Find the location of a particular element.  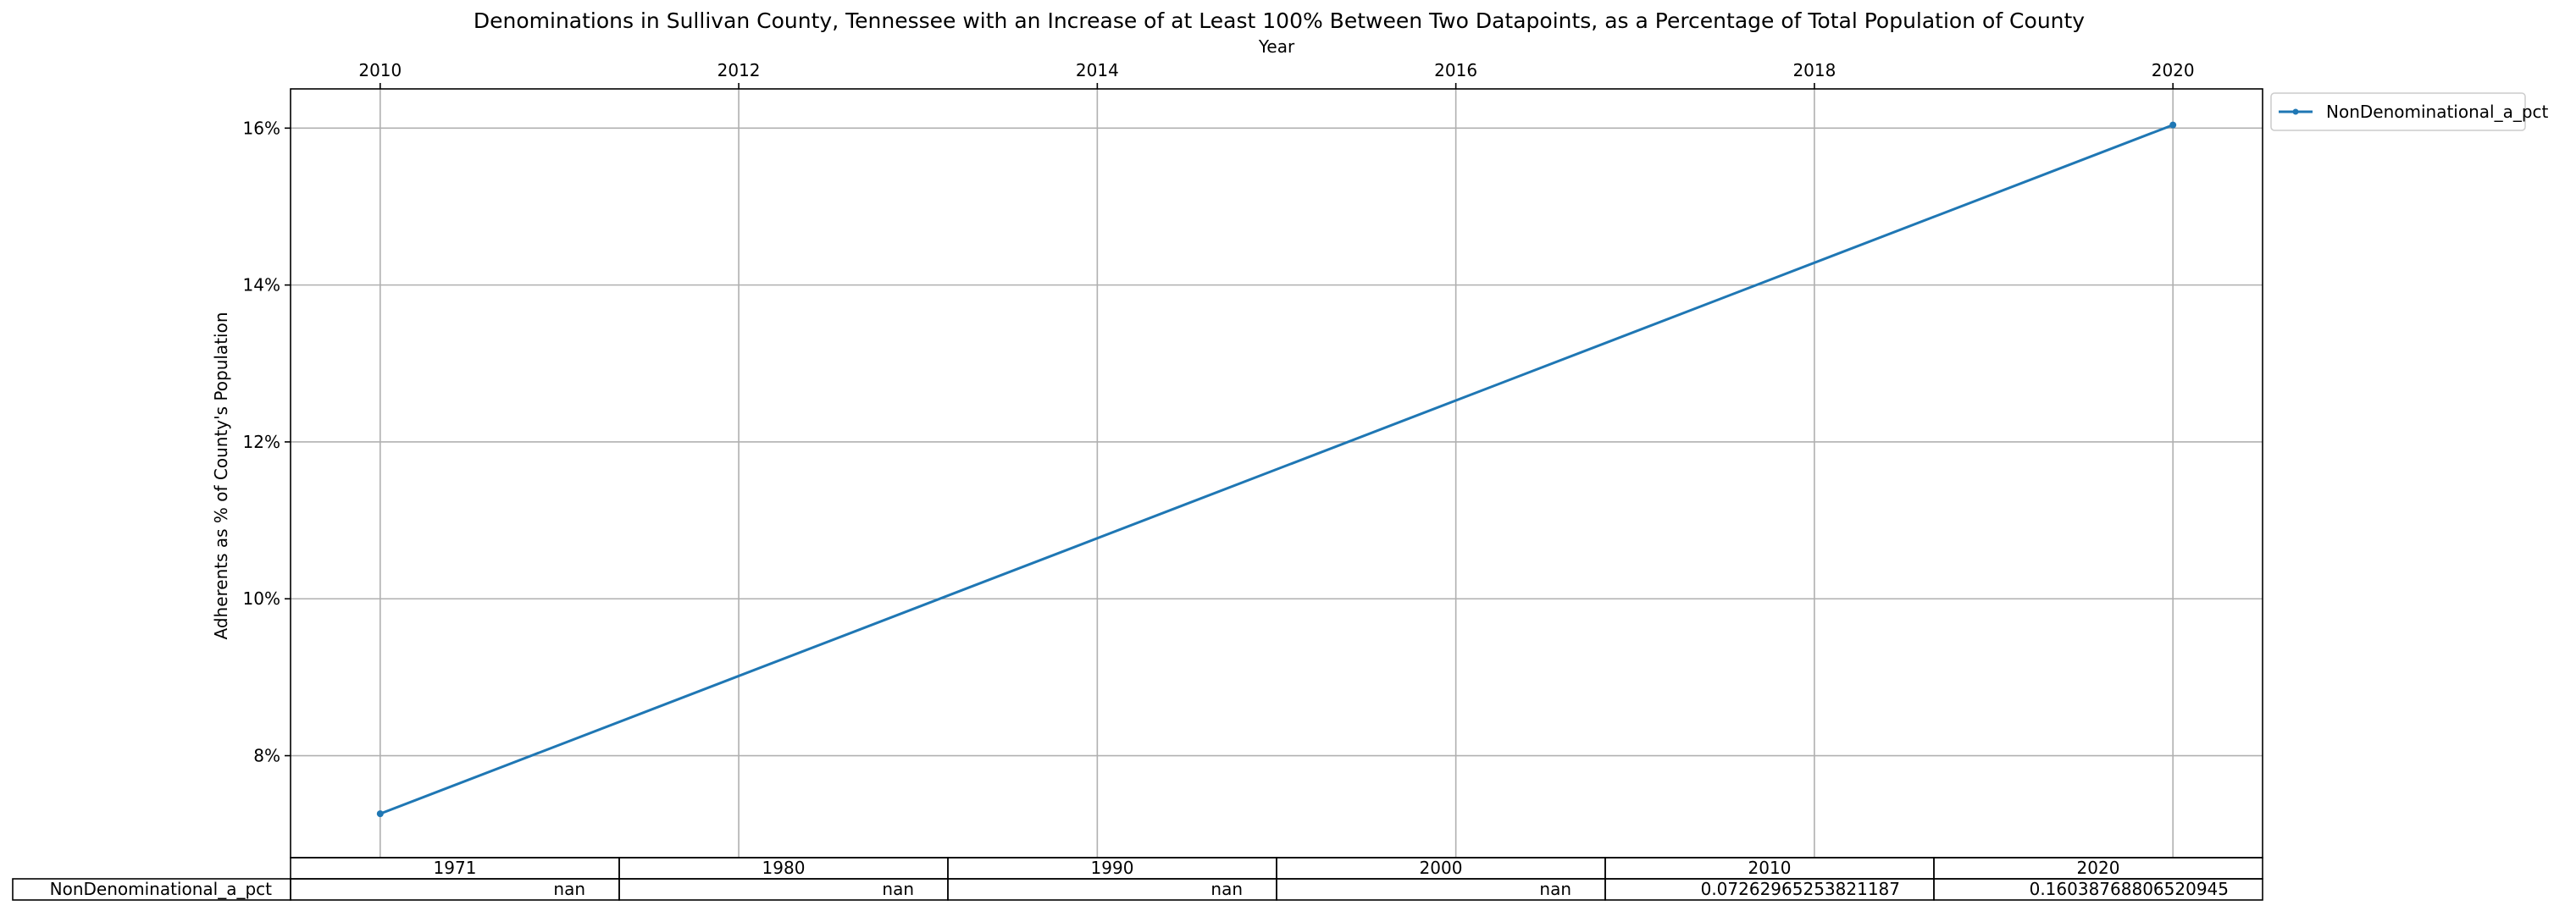

y-tick-label: 12% is located at coordinates (261, 442).